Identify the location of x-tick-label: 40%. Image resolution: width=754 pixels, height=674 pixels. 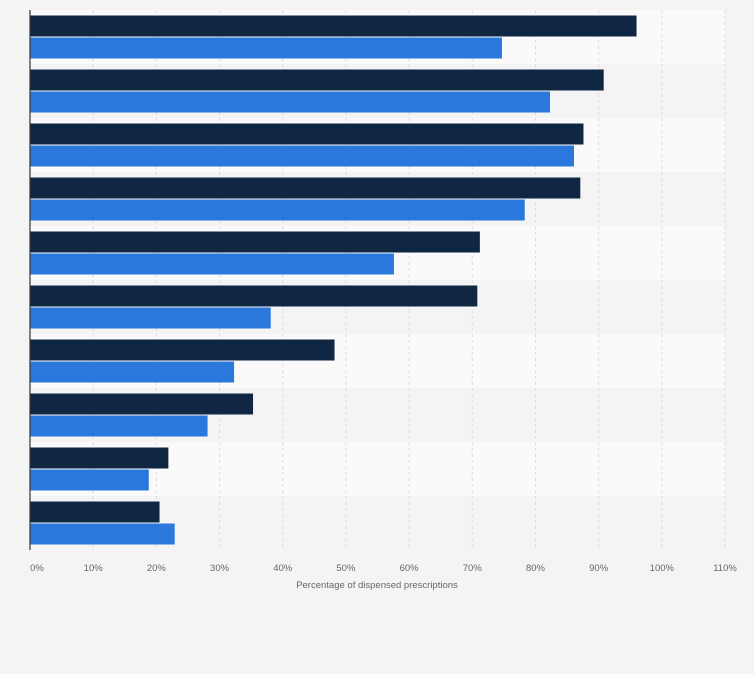
(283, 568).